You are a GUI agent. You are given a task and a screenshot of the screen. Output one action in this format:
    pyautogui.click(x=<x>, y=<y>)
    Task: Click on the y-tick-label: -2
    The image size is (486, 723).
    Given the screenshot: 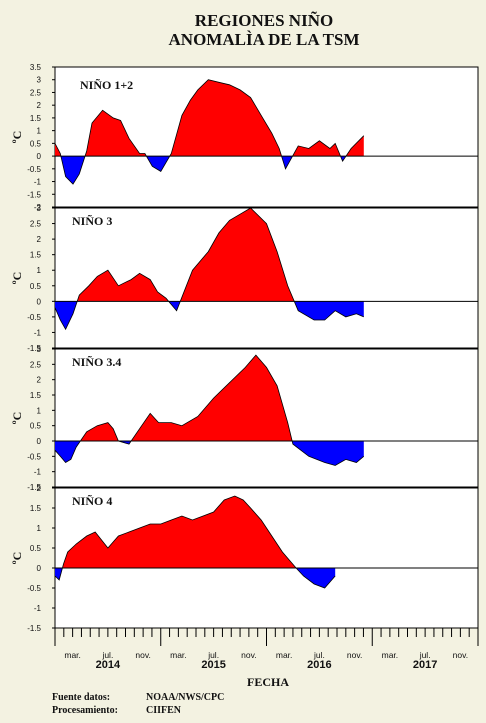 What is the action you would take?
    pyautogui.click(x=38, y=207)
    